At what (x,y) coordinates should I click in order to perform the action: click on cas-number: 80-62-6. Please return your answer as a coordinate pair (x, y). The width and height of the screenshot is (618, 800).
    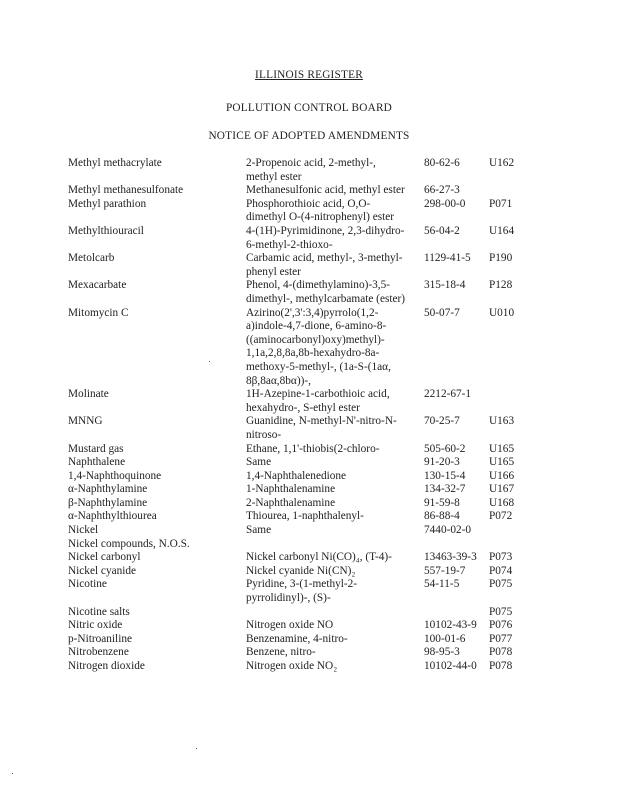
    Looking at the image, I should click on (442, 163).